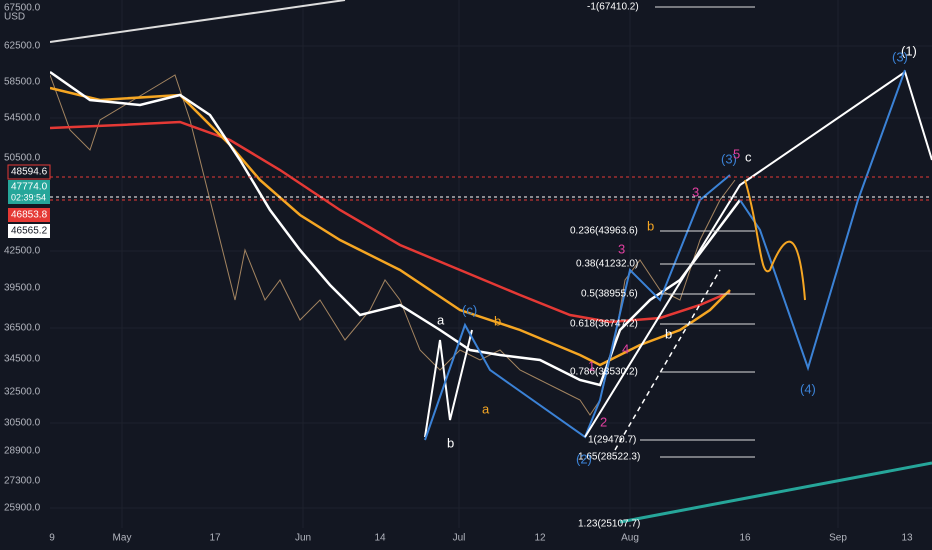  I want to click on time-label: May, so click(122, 538).